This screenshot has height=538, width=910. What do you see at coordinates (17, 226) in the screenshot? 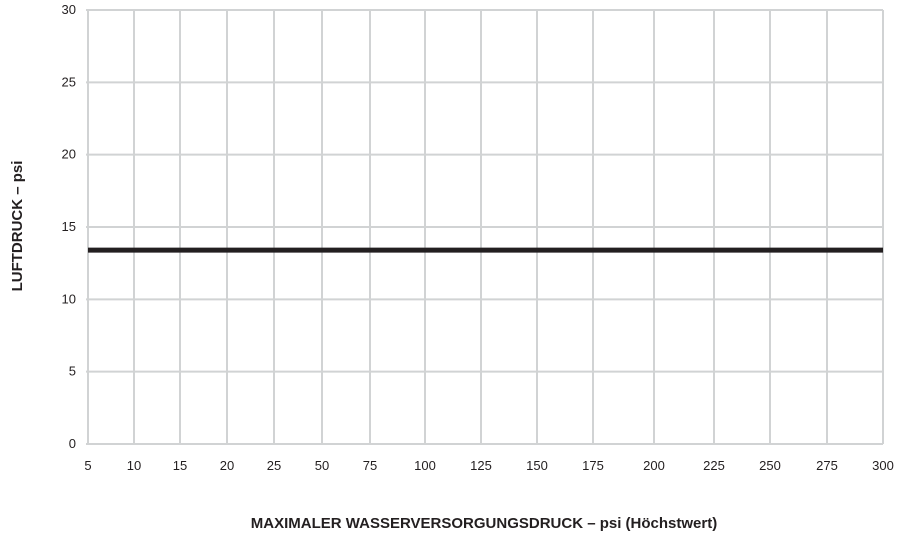
I see `y-axis-title: LUFTDRUCK – psi` at bounding box center [17, 226].